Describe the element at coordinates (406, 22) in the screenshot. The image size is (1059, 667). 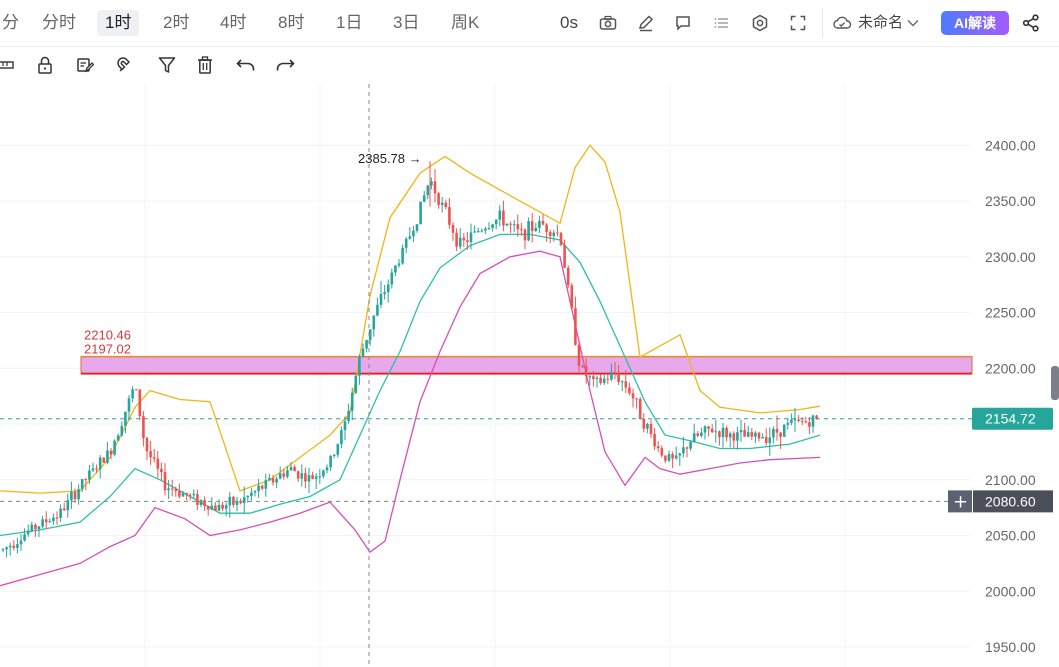
I see `timeframe-3d: 3日` at that location.